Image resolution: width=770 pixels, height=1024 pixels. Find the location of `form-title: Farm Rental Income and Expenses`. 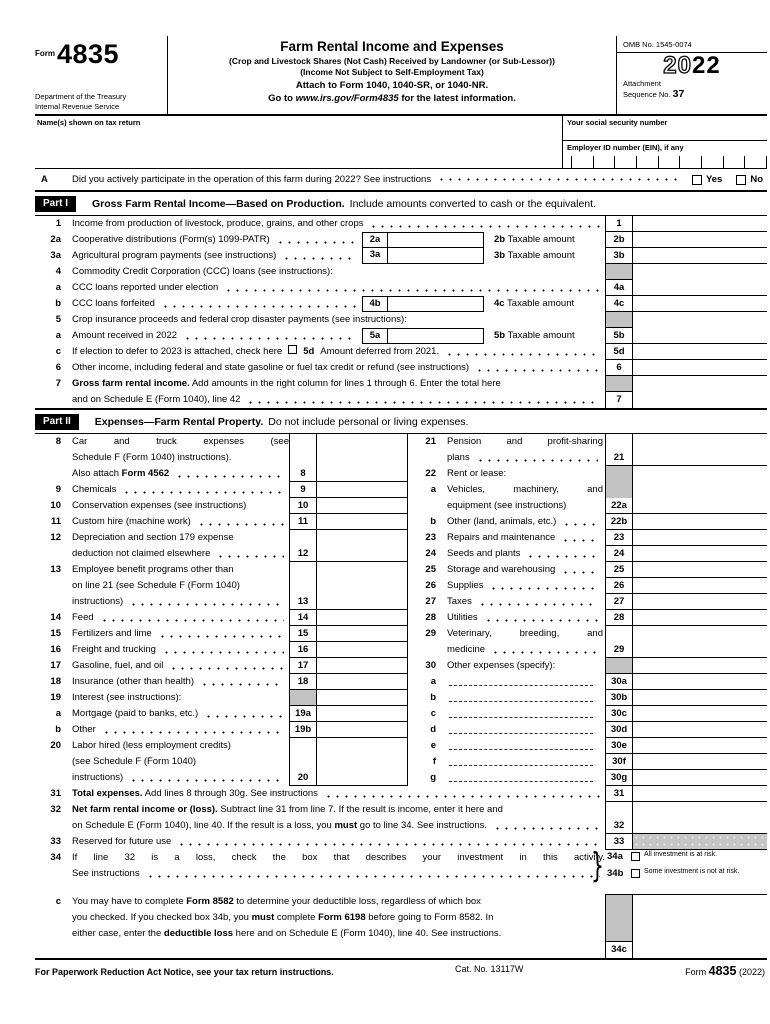

form-title: Farm Rental Income and Expenses is located at coordinates (392, 46).